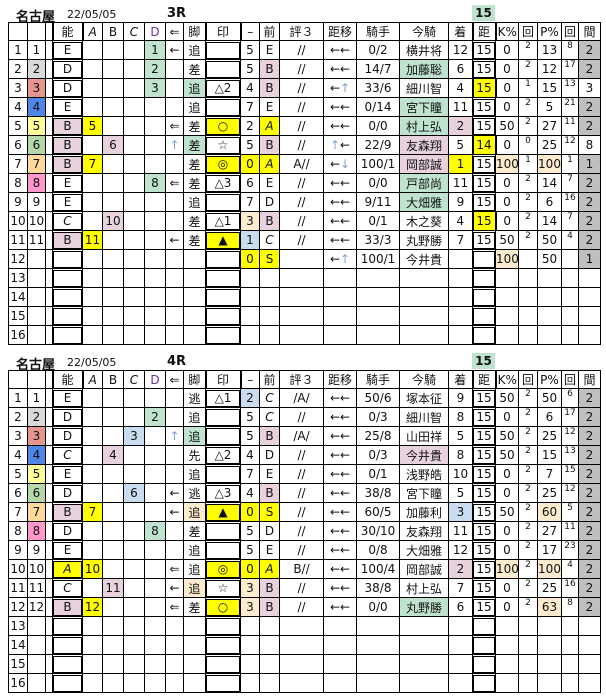  What do you see at coordinates (304, 69) in the screenshot?
I see `table-row: 2 2 D 2 差 5 B//←← 14/7 加藤聡 6 15 0 2 12 17 2` at bounding box center [304, 69].